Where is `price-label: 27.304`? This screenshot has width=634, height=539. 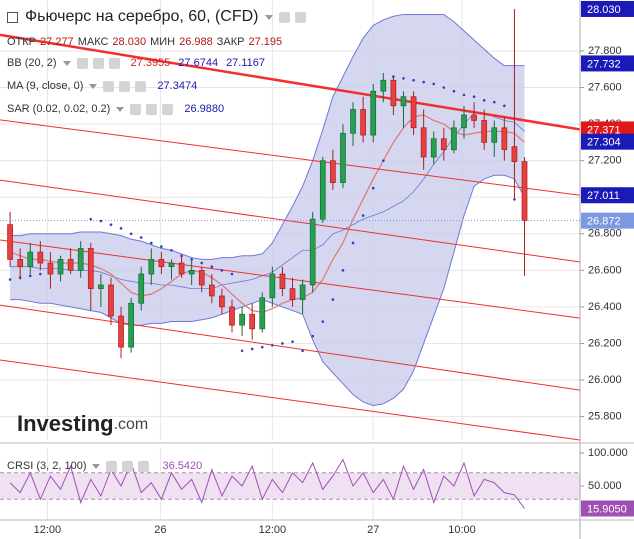 price-label: 27.304 is located at coordinates (604, 143).